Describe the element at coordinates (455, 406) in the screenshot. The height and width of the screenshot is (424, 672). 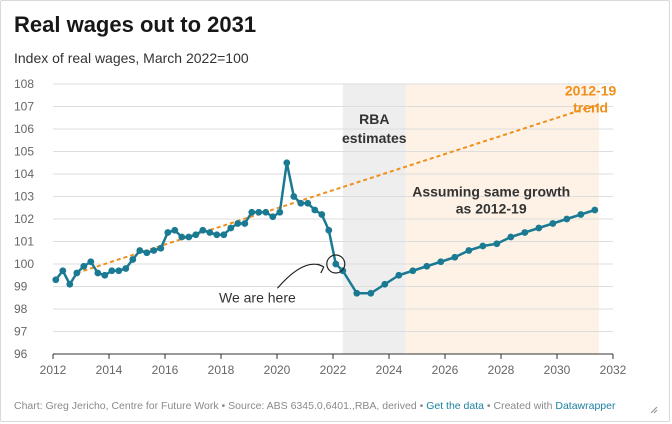
I see `get-the-data-link: Get the data` at that location.